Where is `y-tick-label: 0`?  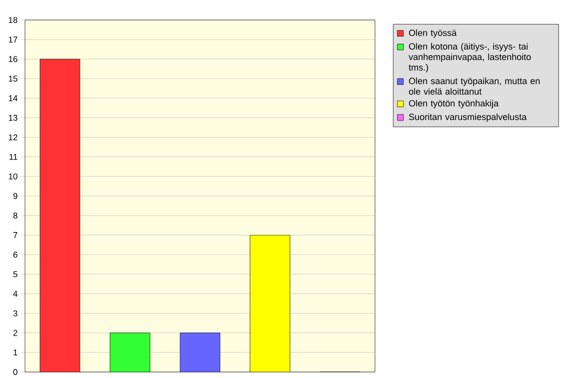 y-tick-label: 0 is located at coordinates (15, 372).